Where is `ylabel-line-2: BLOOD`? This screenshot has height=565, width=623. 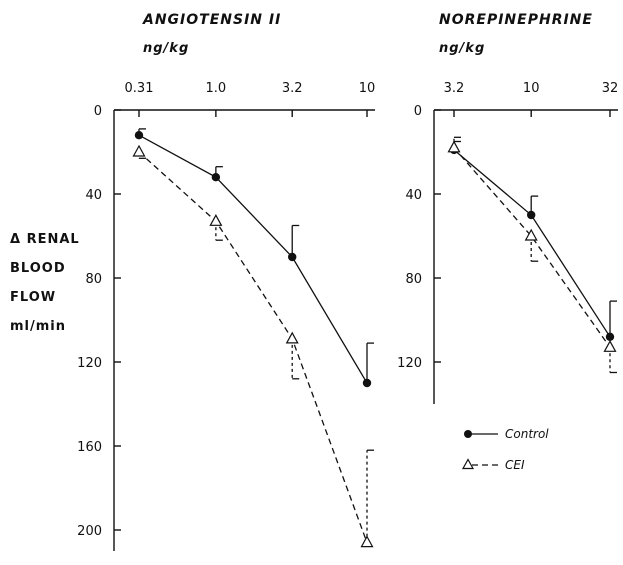
ylabel-line-2: BLOOD is located at coordinates (38, 268).